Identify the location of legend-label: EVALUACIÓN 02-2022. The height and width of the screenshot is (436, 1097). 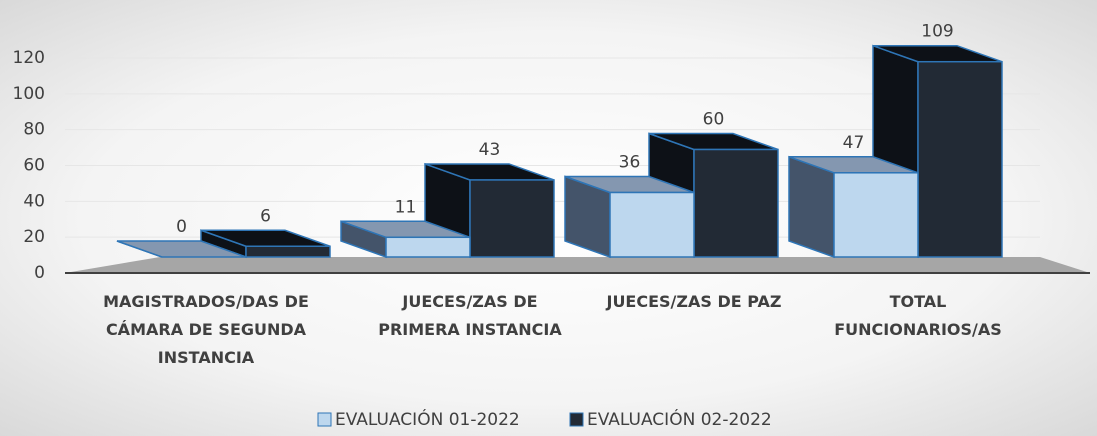
(679, 419).